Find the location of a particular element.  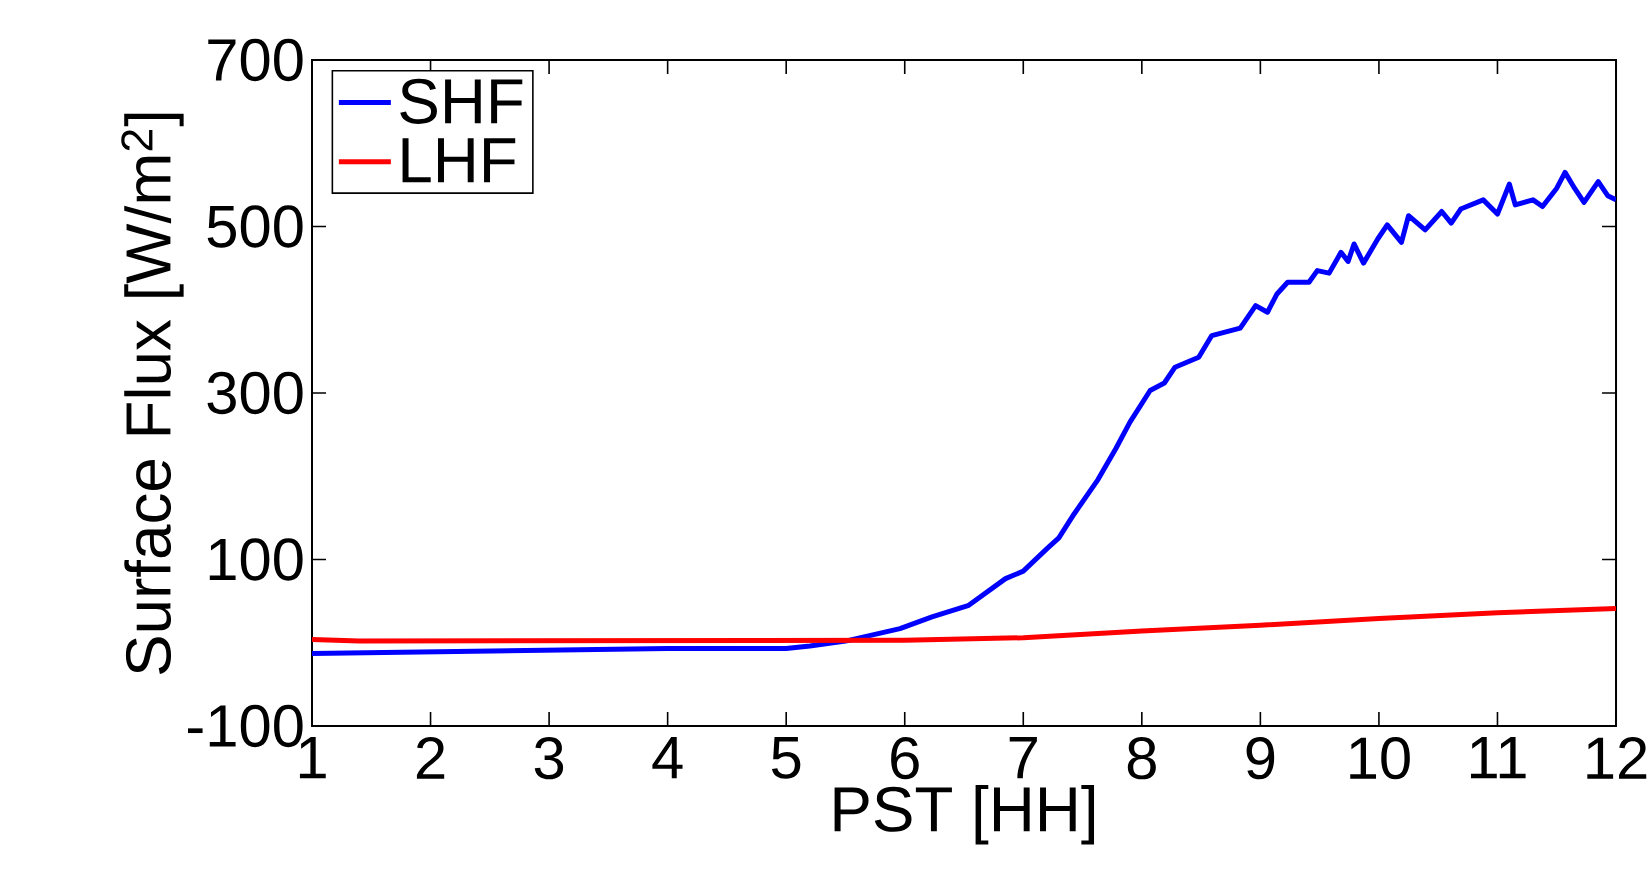

legend-label: LHF is located at coordinates (459, 160).